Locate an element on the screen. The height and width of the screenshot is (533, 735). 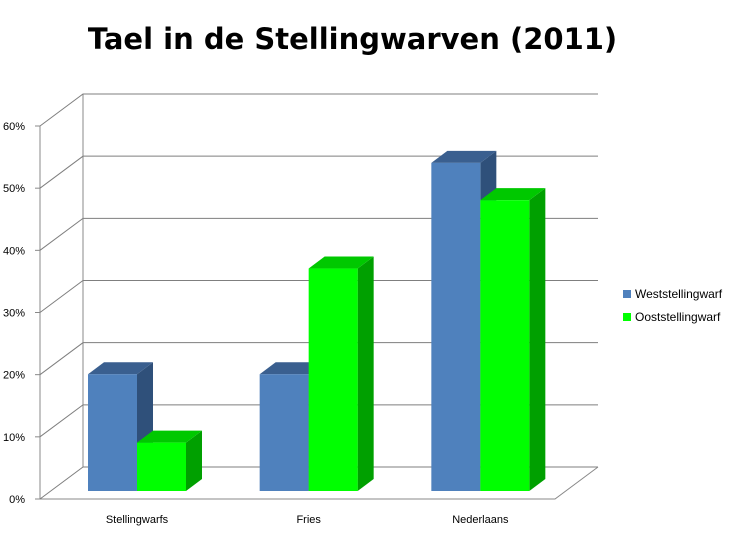
x-axis-labels: Stellingwarfs Fries Nederlaans is located at coordinates (307, 520).